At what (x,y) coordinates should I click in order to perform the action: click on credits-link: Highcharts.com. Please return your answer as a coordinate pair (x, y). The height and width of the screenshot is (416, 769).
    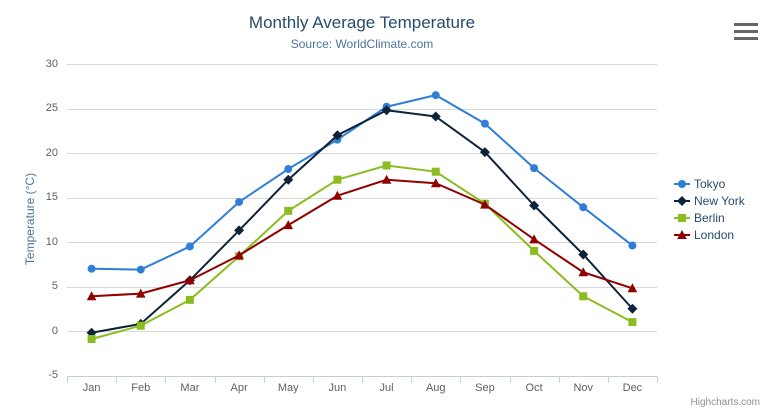
    Looking at the image, I should click on (725, 402).